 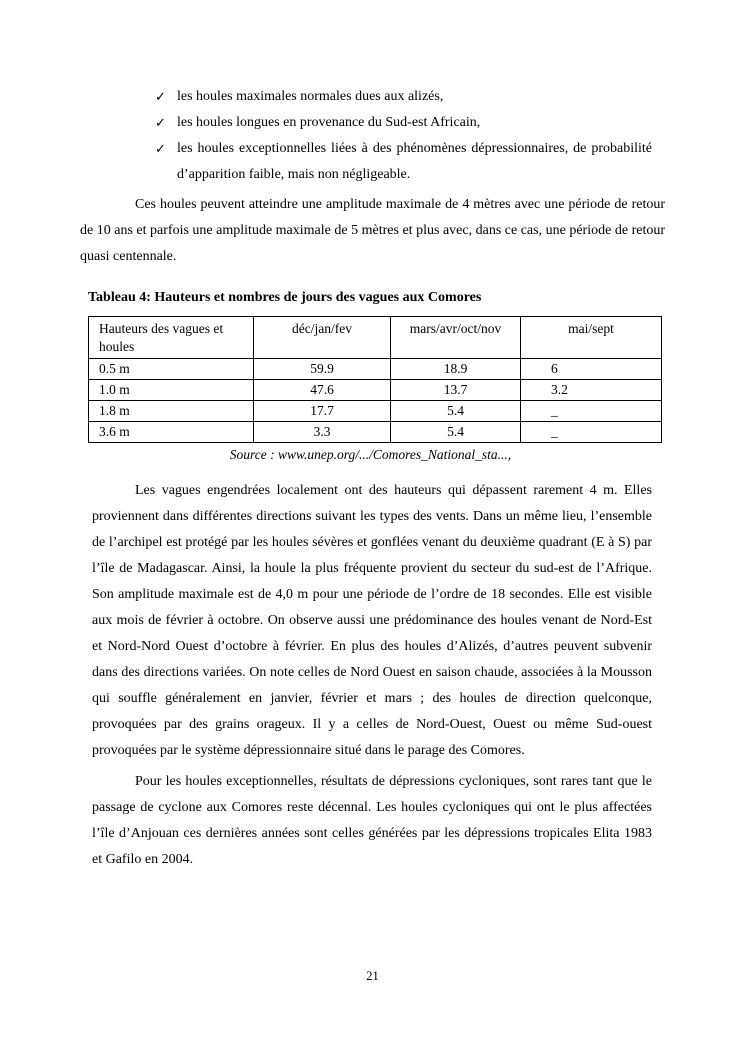 I want to click on table-cell: 6, so click(x=591, y=369).